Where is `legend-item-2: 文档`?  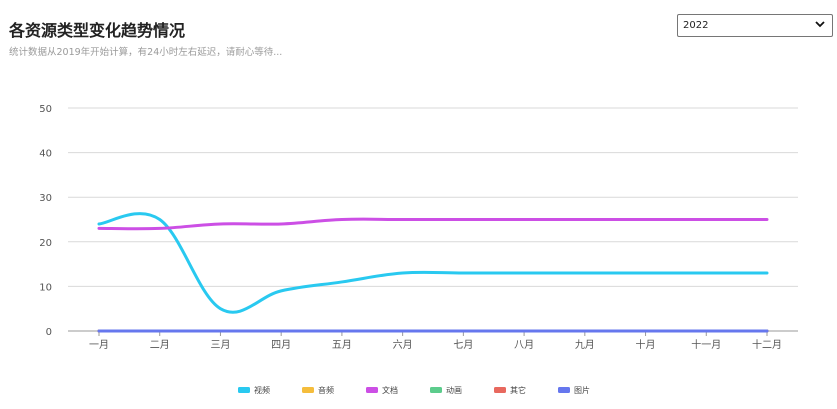
legend-item-2: 文档 is located at coordinates (382, 390).